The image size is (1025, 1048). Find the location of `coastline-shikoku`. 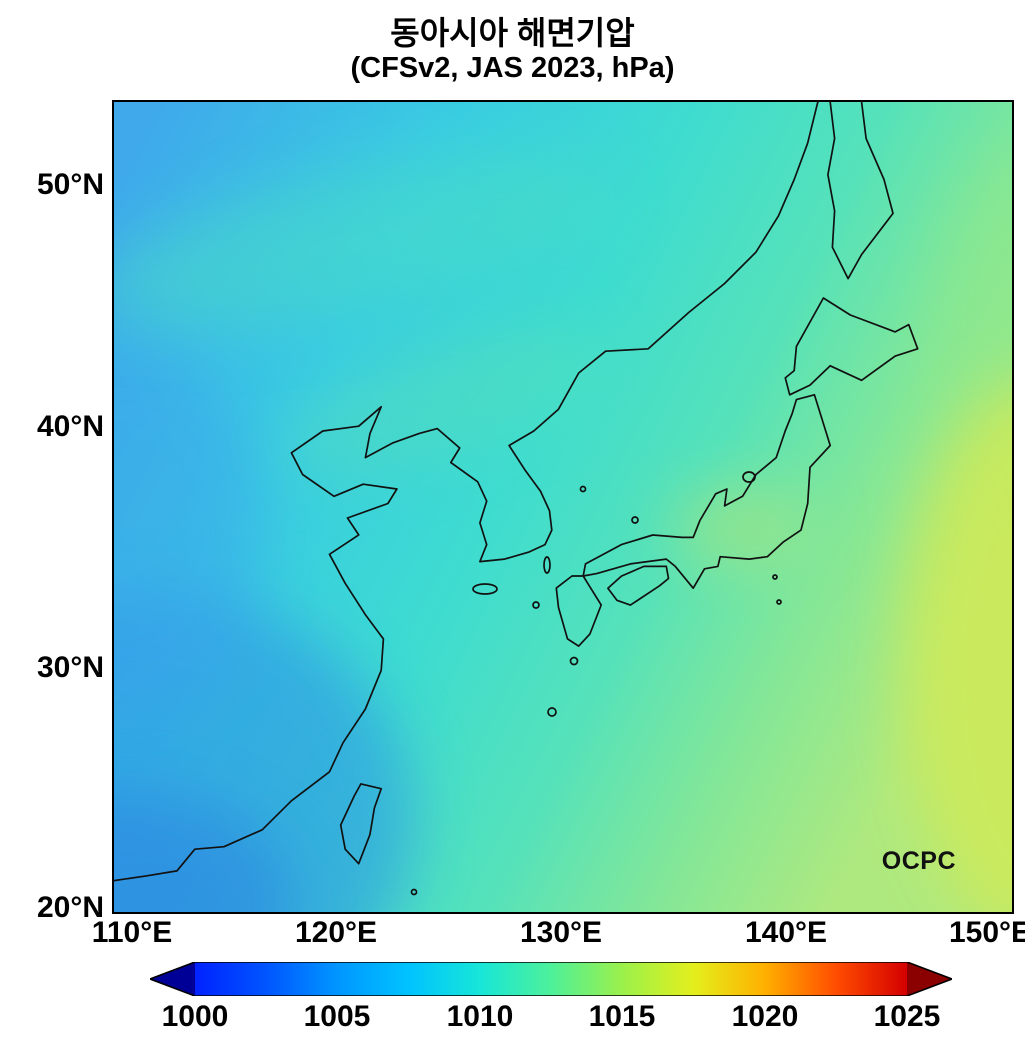

coastline-shikoku is located at coordinates (638, 585).